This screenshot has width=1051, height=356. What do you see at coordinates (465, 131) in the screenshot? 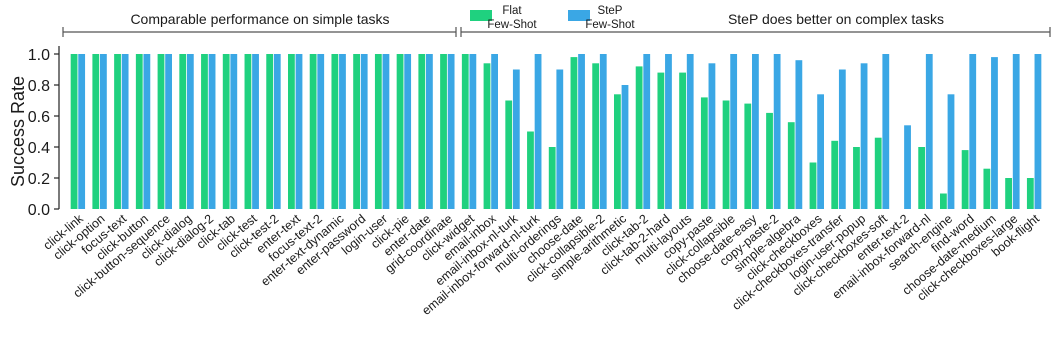
I see `bar-flat-click-widget` at bounding box center [465, 131].